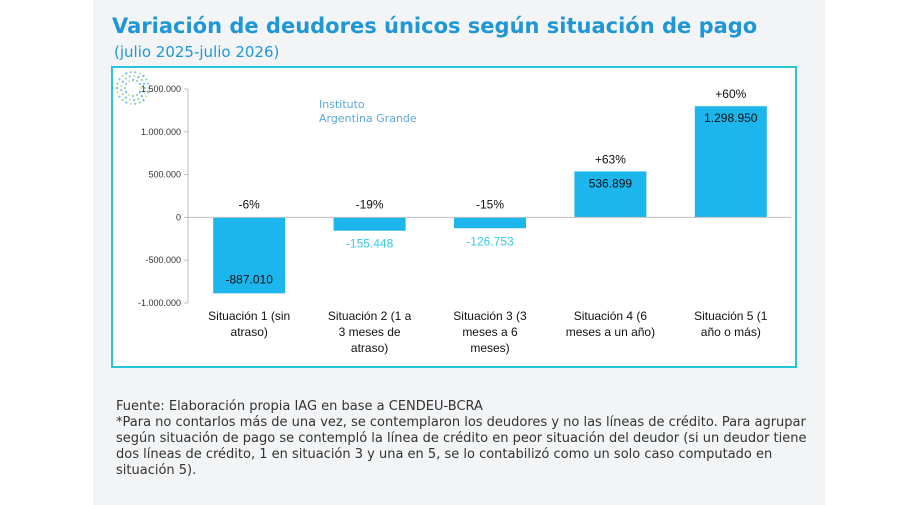 This screenshot has height=505, width=900. I want to click on value-label: 536.899, so click(611, 183).